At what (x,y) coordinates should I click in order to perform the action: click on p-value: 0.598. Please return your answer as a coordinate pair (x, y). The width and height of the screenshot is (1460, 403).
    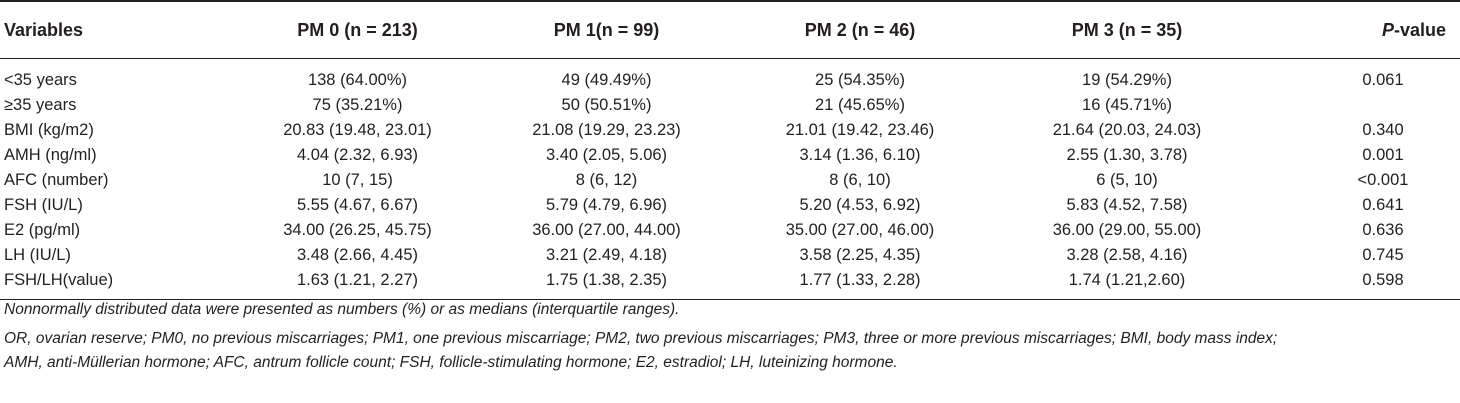
    Looking at the image, I should click on (1363, 284).